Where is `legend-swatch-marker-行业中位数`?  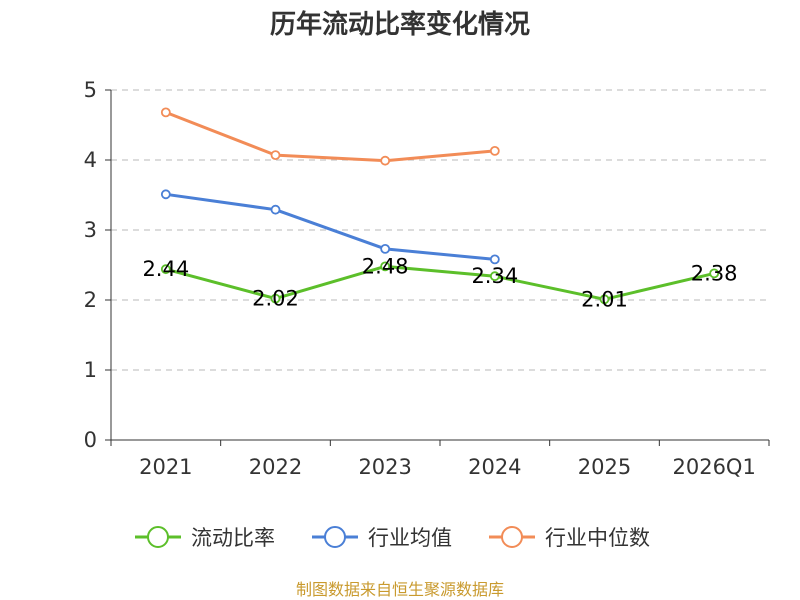
legend-swatch-marker-行业中位数 is located at coordinates (512, 537).